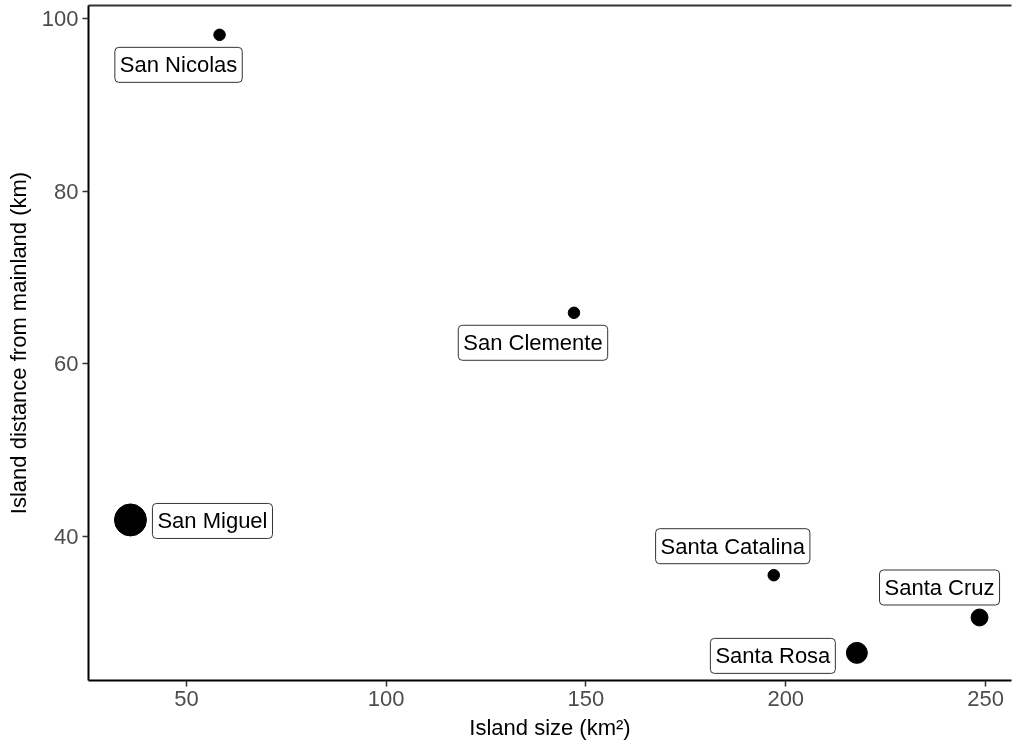 Image resolution: width=1013 pixels, height=751 pixels. Describe the element at coordinates (60, 18) in the screenshot. I see `y-tick-label: 100` at that location.